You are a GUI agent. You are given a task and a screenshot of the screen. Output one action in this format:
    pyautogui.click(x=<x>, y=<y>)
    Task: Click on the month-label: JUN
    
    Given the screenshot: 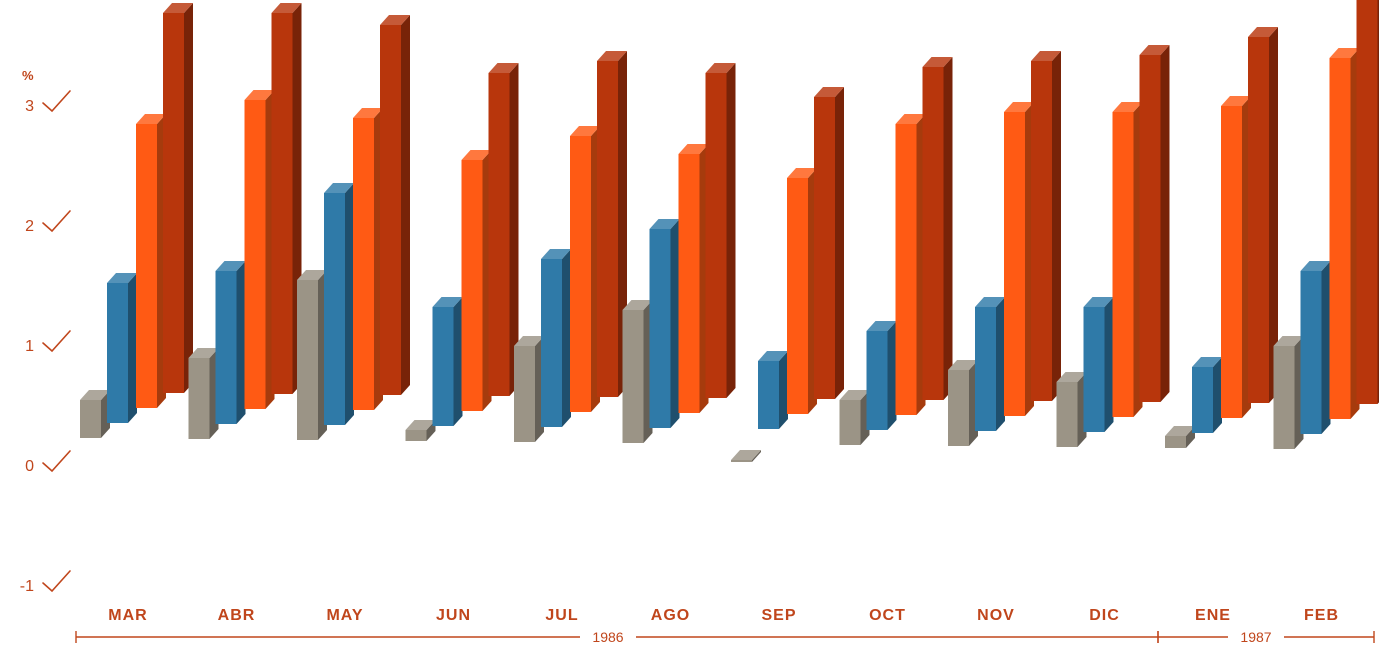 What is the action you would take?
    pyautogui.click(x=453, y=615)
    